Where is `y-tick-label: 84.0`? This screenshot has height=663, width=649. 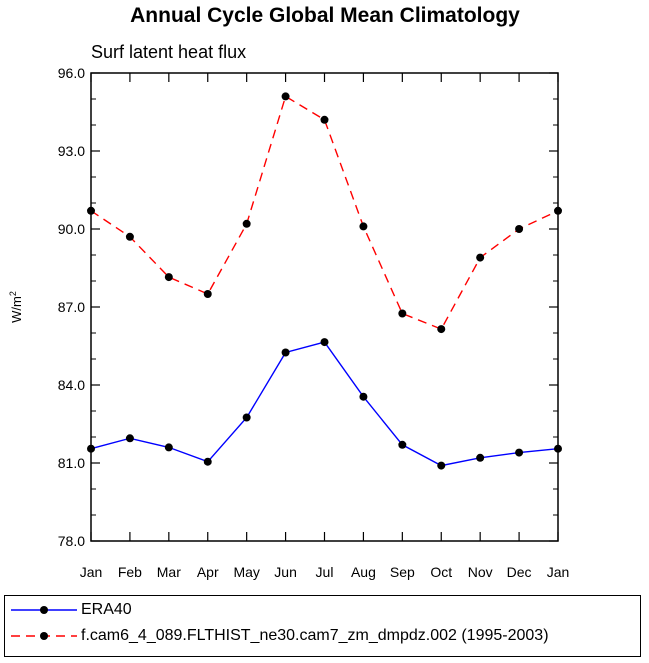 y-tick-label: 84.0 is located at coordinates (71, 385).